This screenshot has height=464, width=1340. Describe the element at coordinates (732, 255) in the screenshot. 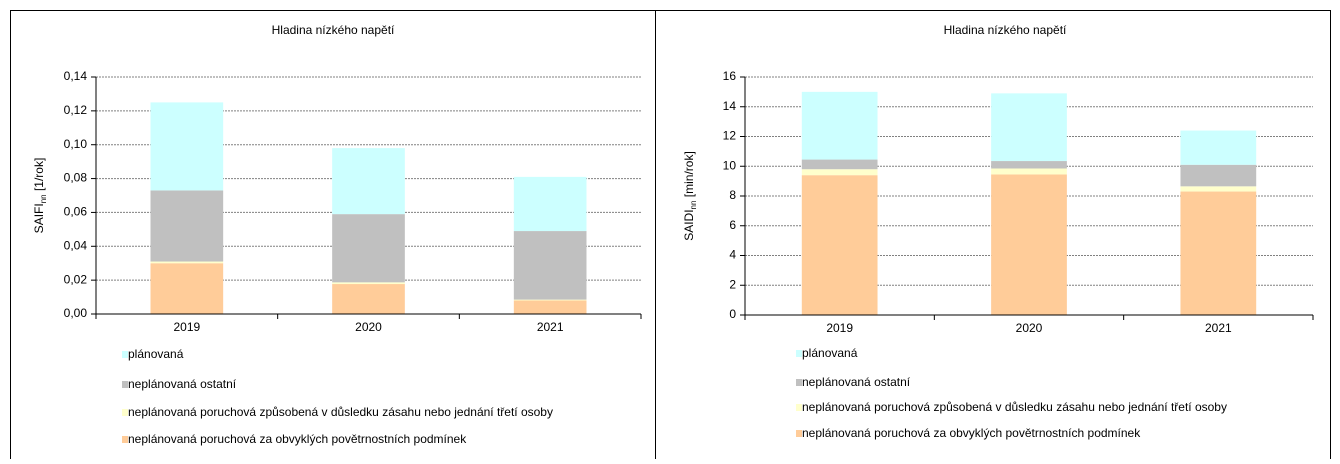

I see `y-tick-label: 4` at that location.